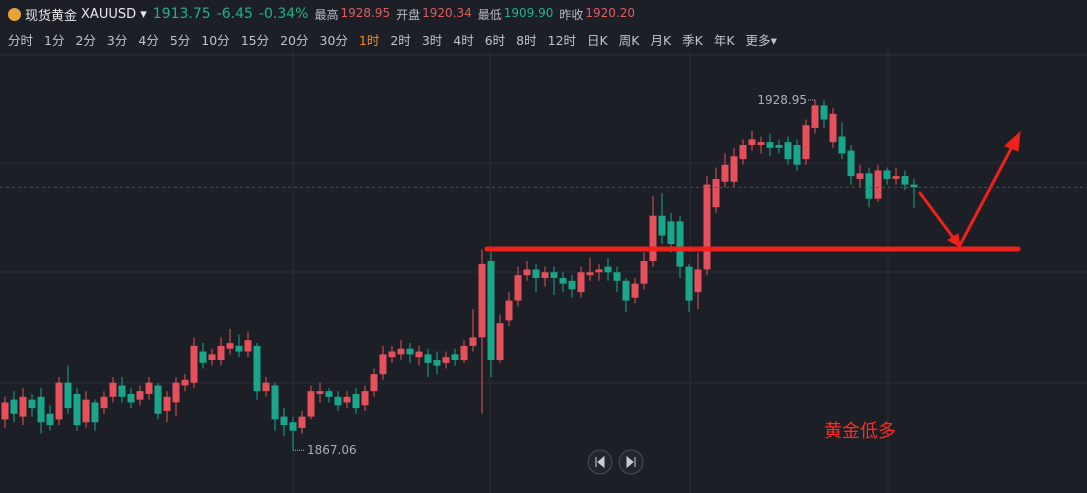  Describe the element at coordinates (85, 40) in the screenshot. I see `interval-button: 2分` at that location.